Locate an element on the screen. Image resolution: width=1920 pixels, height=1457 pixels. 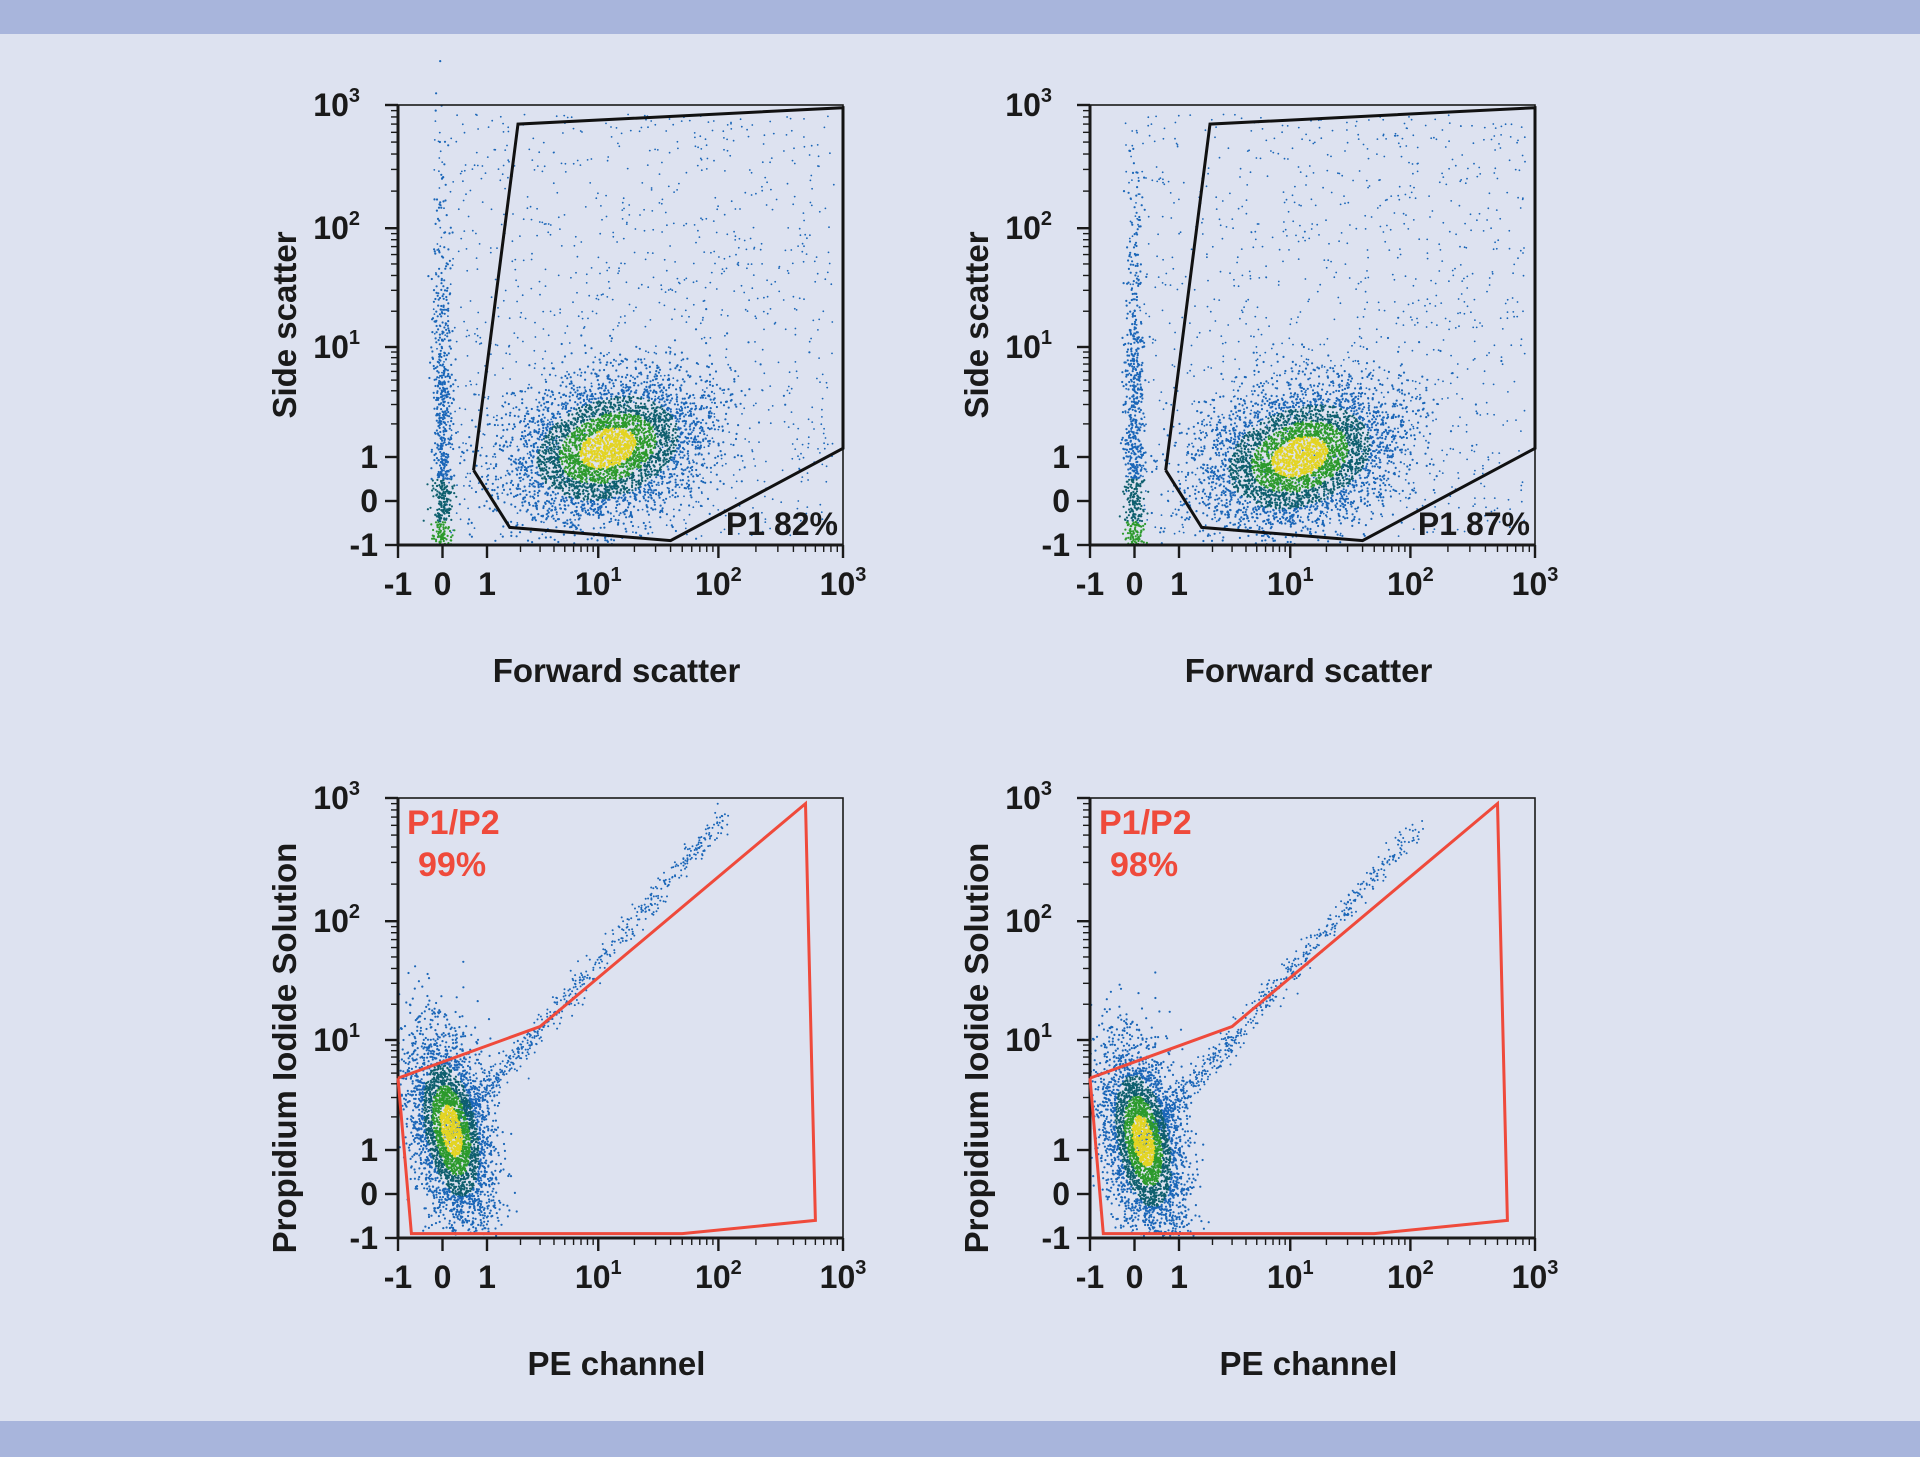
gate-percent-label: 99% is located at coordinates (452, 865).